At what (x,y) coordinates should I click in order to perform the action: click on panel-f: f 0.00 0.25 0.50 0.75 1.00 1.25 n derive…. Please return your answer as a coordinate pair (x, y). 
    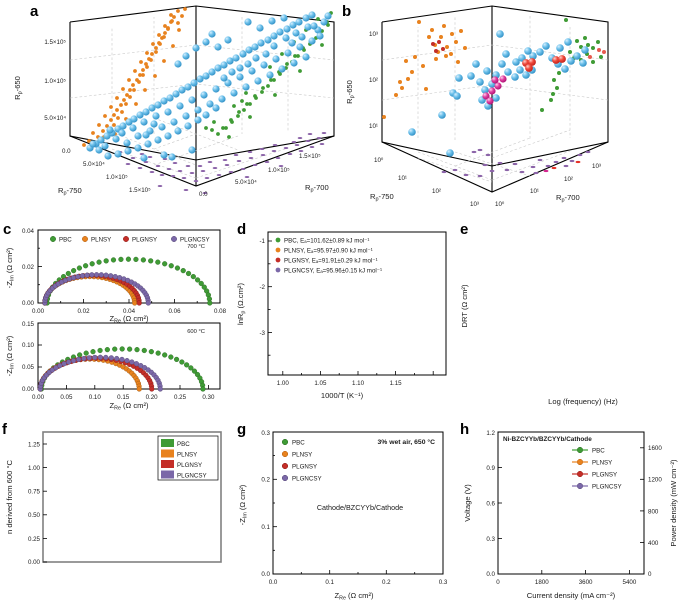
    Looking at the image, I should click on (116, 508).